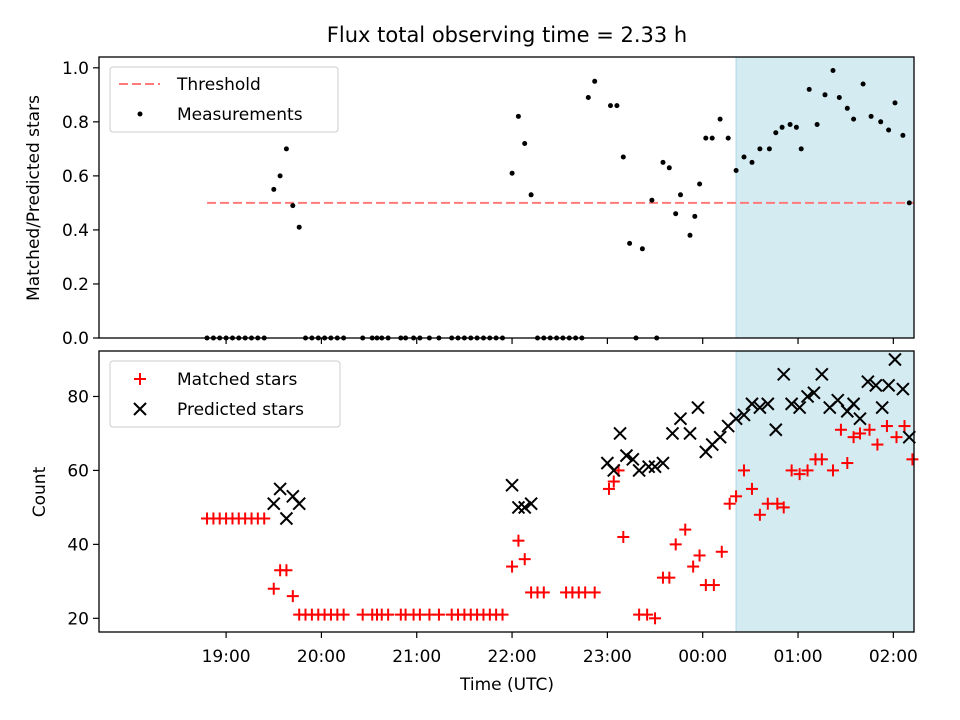  Describe the element at coordinates (321, 657) in the screenshot. I see `x-tick-label: 20:00` at that location.